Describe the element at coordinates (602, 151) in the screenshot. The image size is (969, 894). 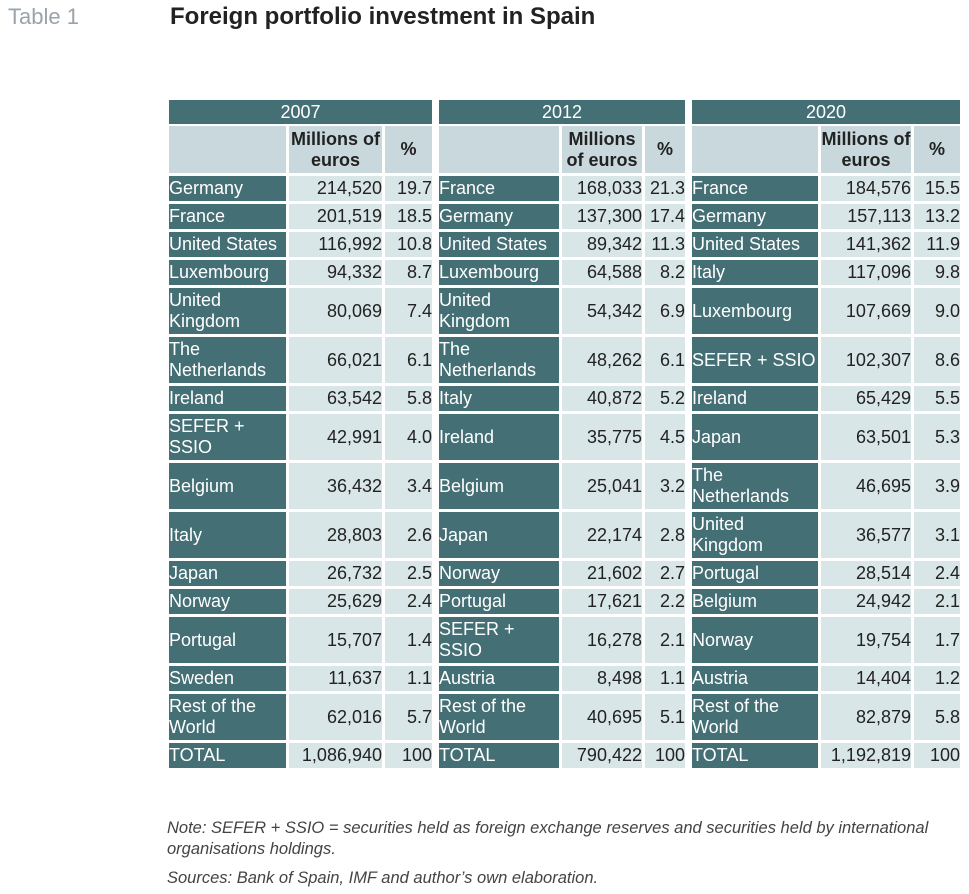
I see `millions-column-header: Millions of euros` at that location.